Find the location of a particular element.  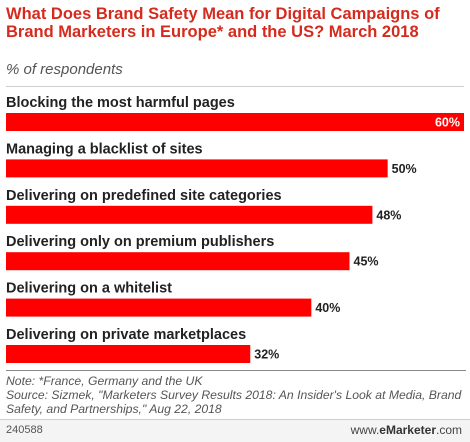

chart-id: 240588 is located at coordinates (24, 430).